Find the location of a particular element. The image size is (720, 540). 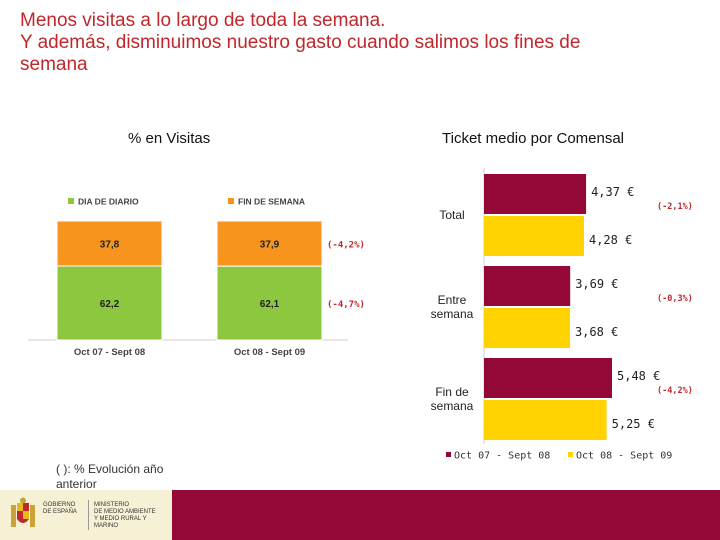

government-label: GOBIERNO DE ESPAÑA is located at coordinates (60, 508).